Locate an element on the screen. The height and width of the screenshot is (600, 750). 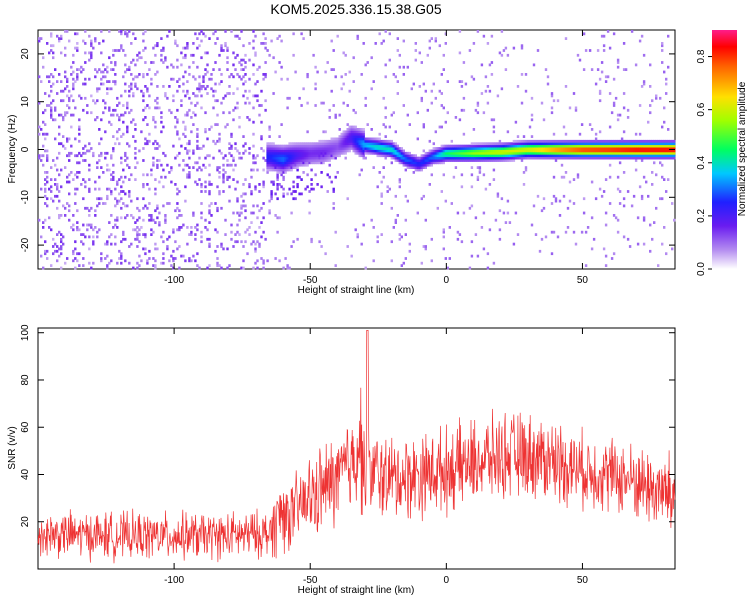
colorbar-label: Normalized spectral amplitude is located at coordinates (742, 148).